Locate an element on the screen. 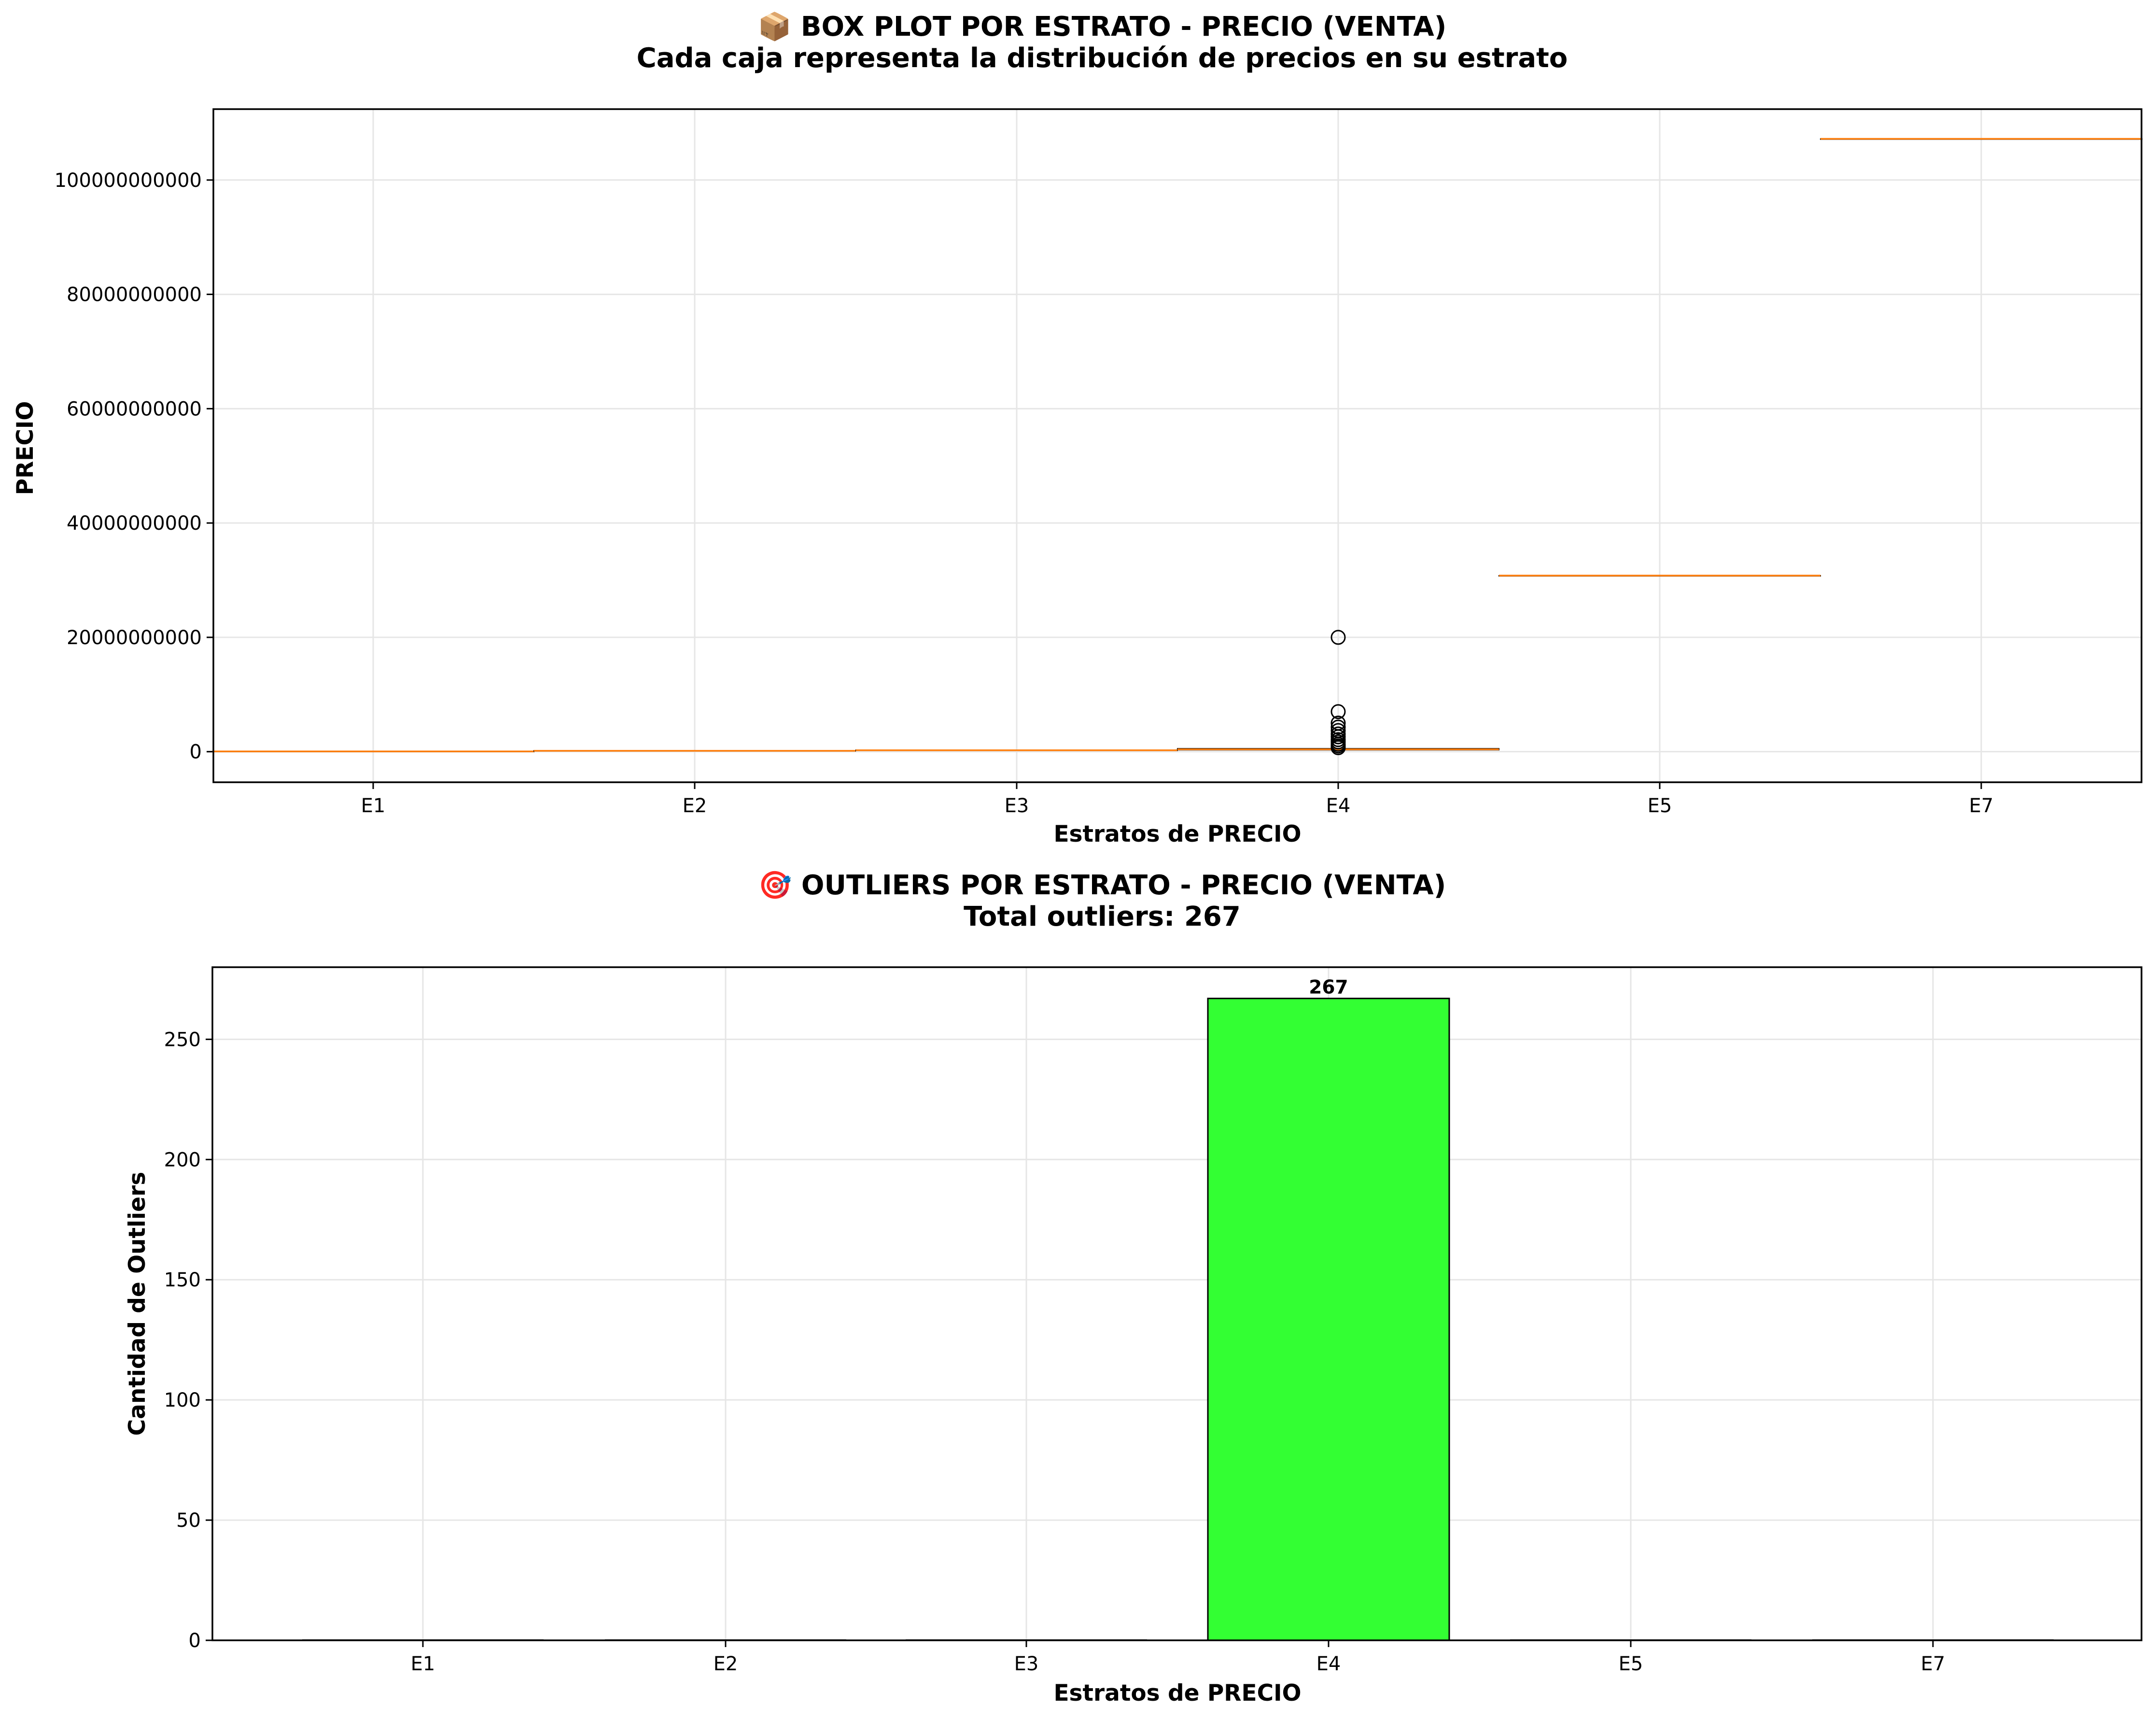 Image resolution: width=2156 pixels, height=1720 pixels. outliers-y-tick-label: 250 is located at coordinates (183, 1040).